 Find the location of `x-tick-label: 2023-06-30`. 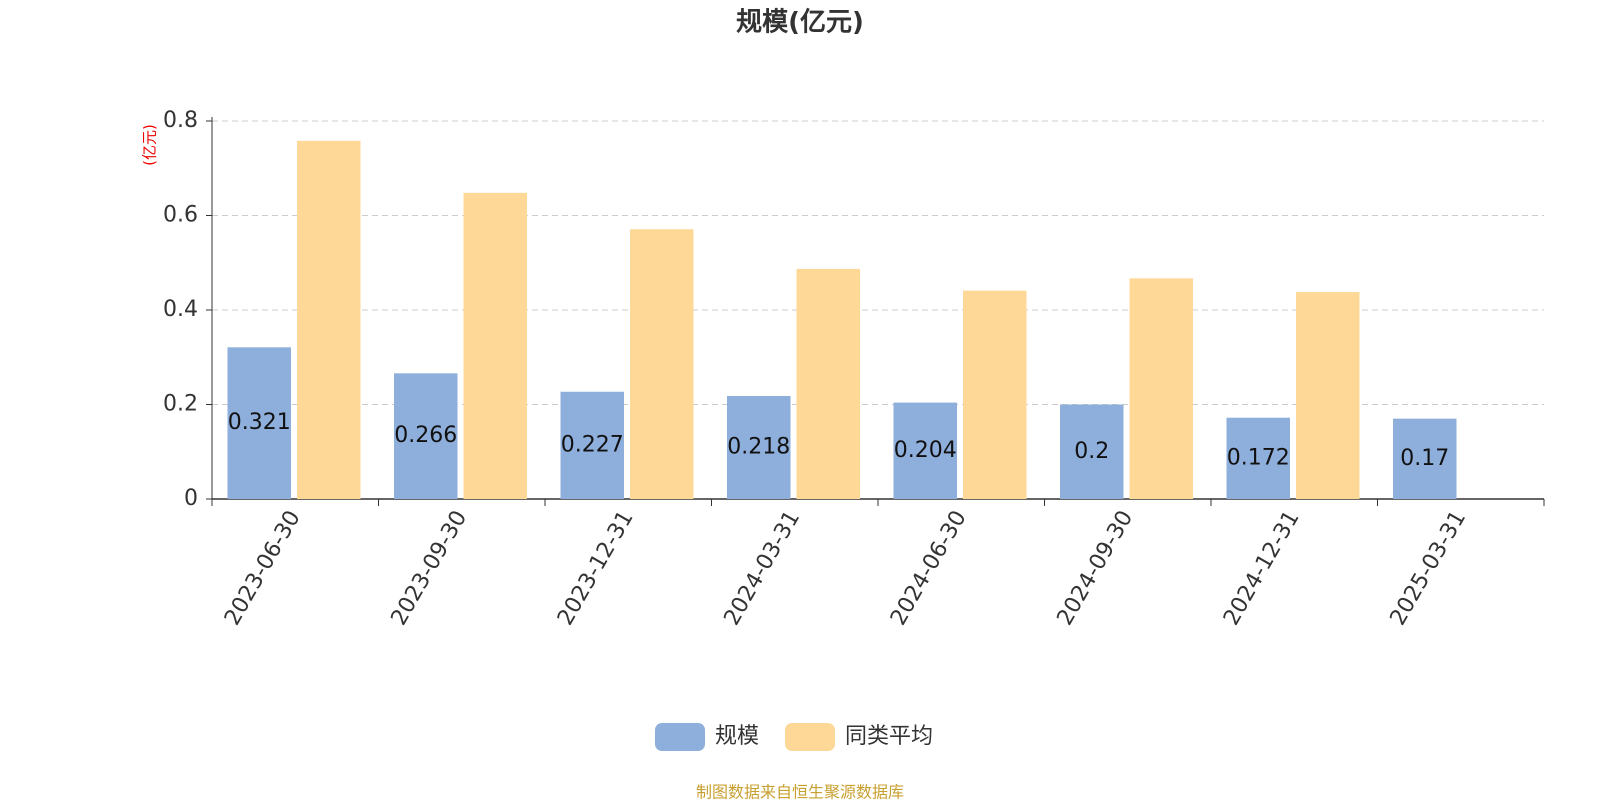

x-tick-label: 2023-06-30 is located at coordinates (263, 568).